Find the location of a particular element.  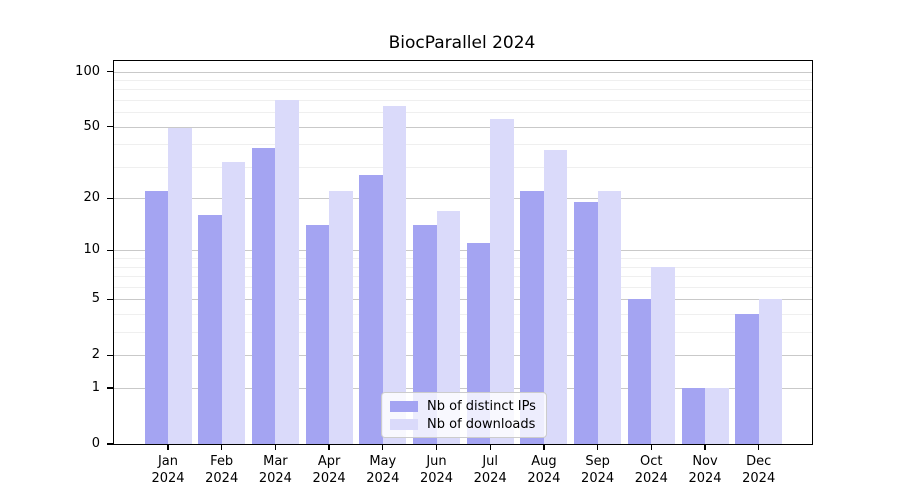

bar-downloads-aug is located at coordinates (555, 297).